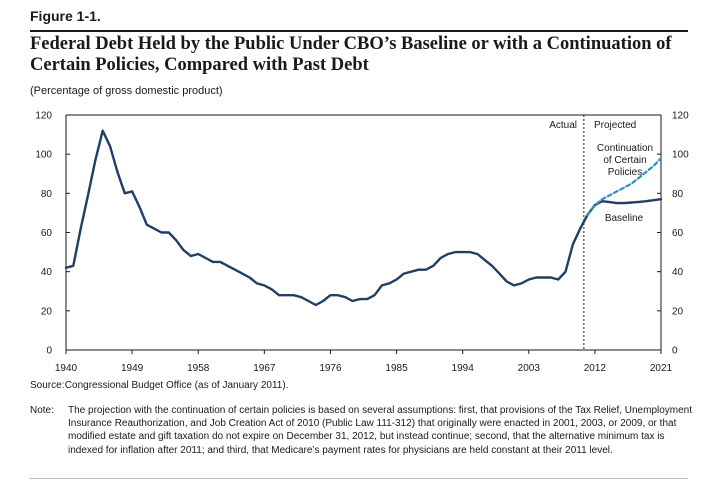  What do you see at coordinates (47, 311) in the screenshot?
I see `y-tick-label-left: 20` at bounding box center [47, 311].